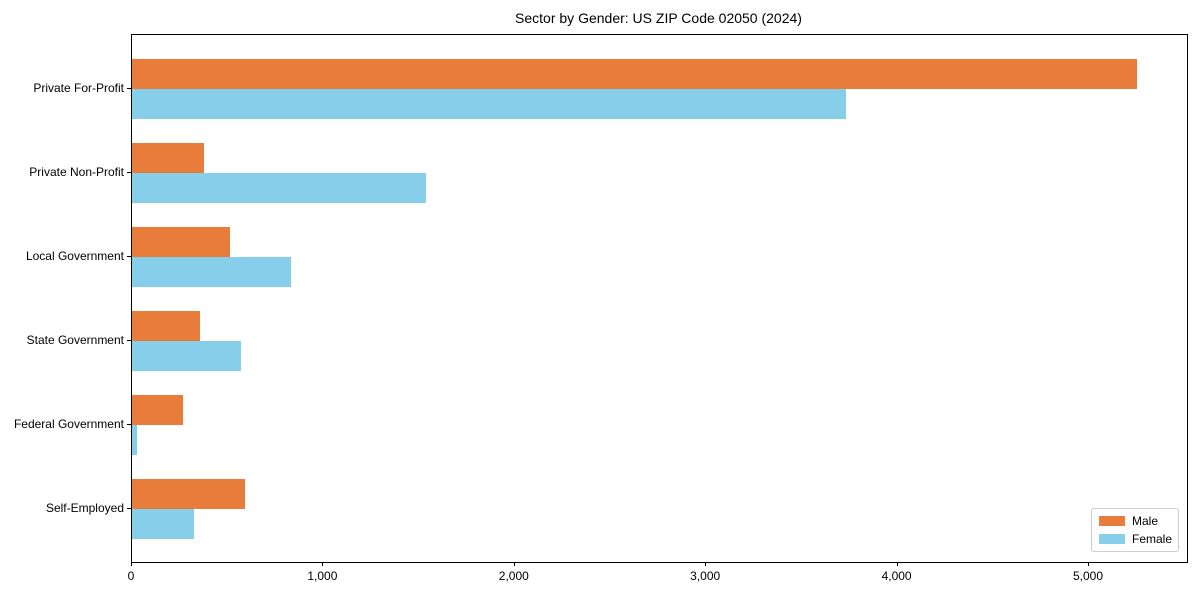 Image resolution: width=1200 pixels, height=600 pixels. Describe the element at coordinates (1145, 521) in the screenshot. I see `legend-label-male: Male` at that location.